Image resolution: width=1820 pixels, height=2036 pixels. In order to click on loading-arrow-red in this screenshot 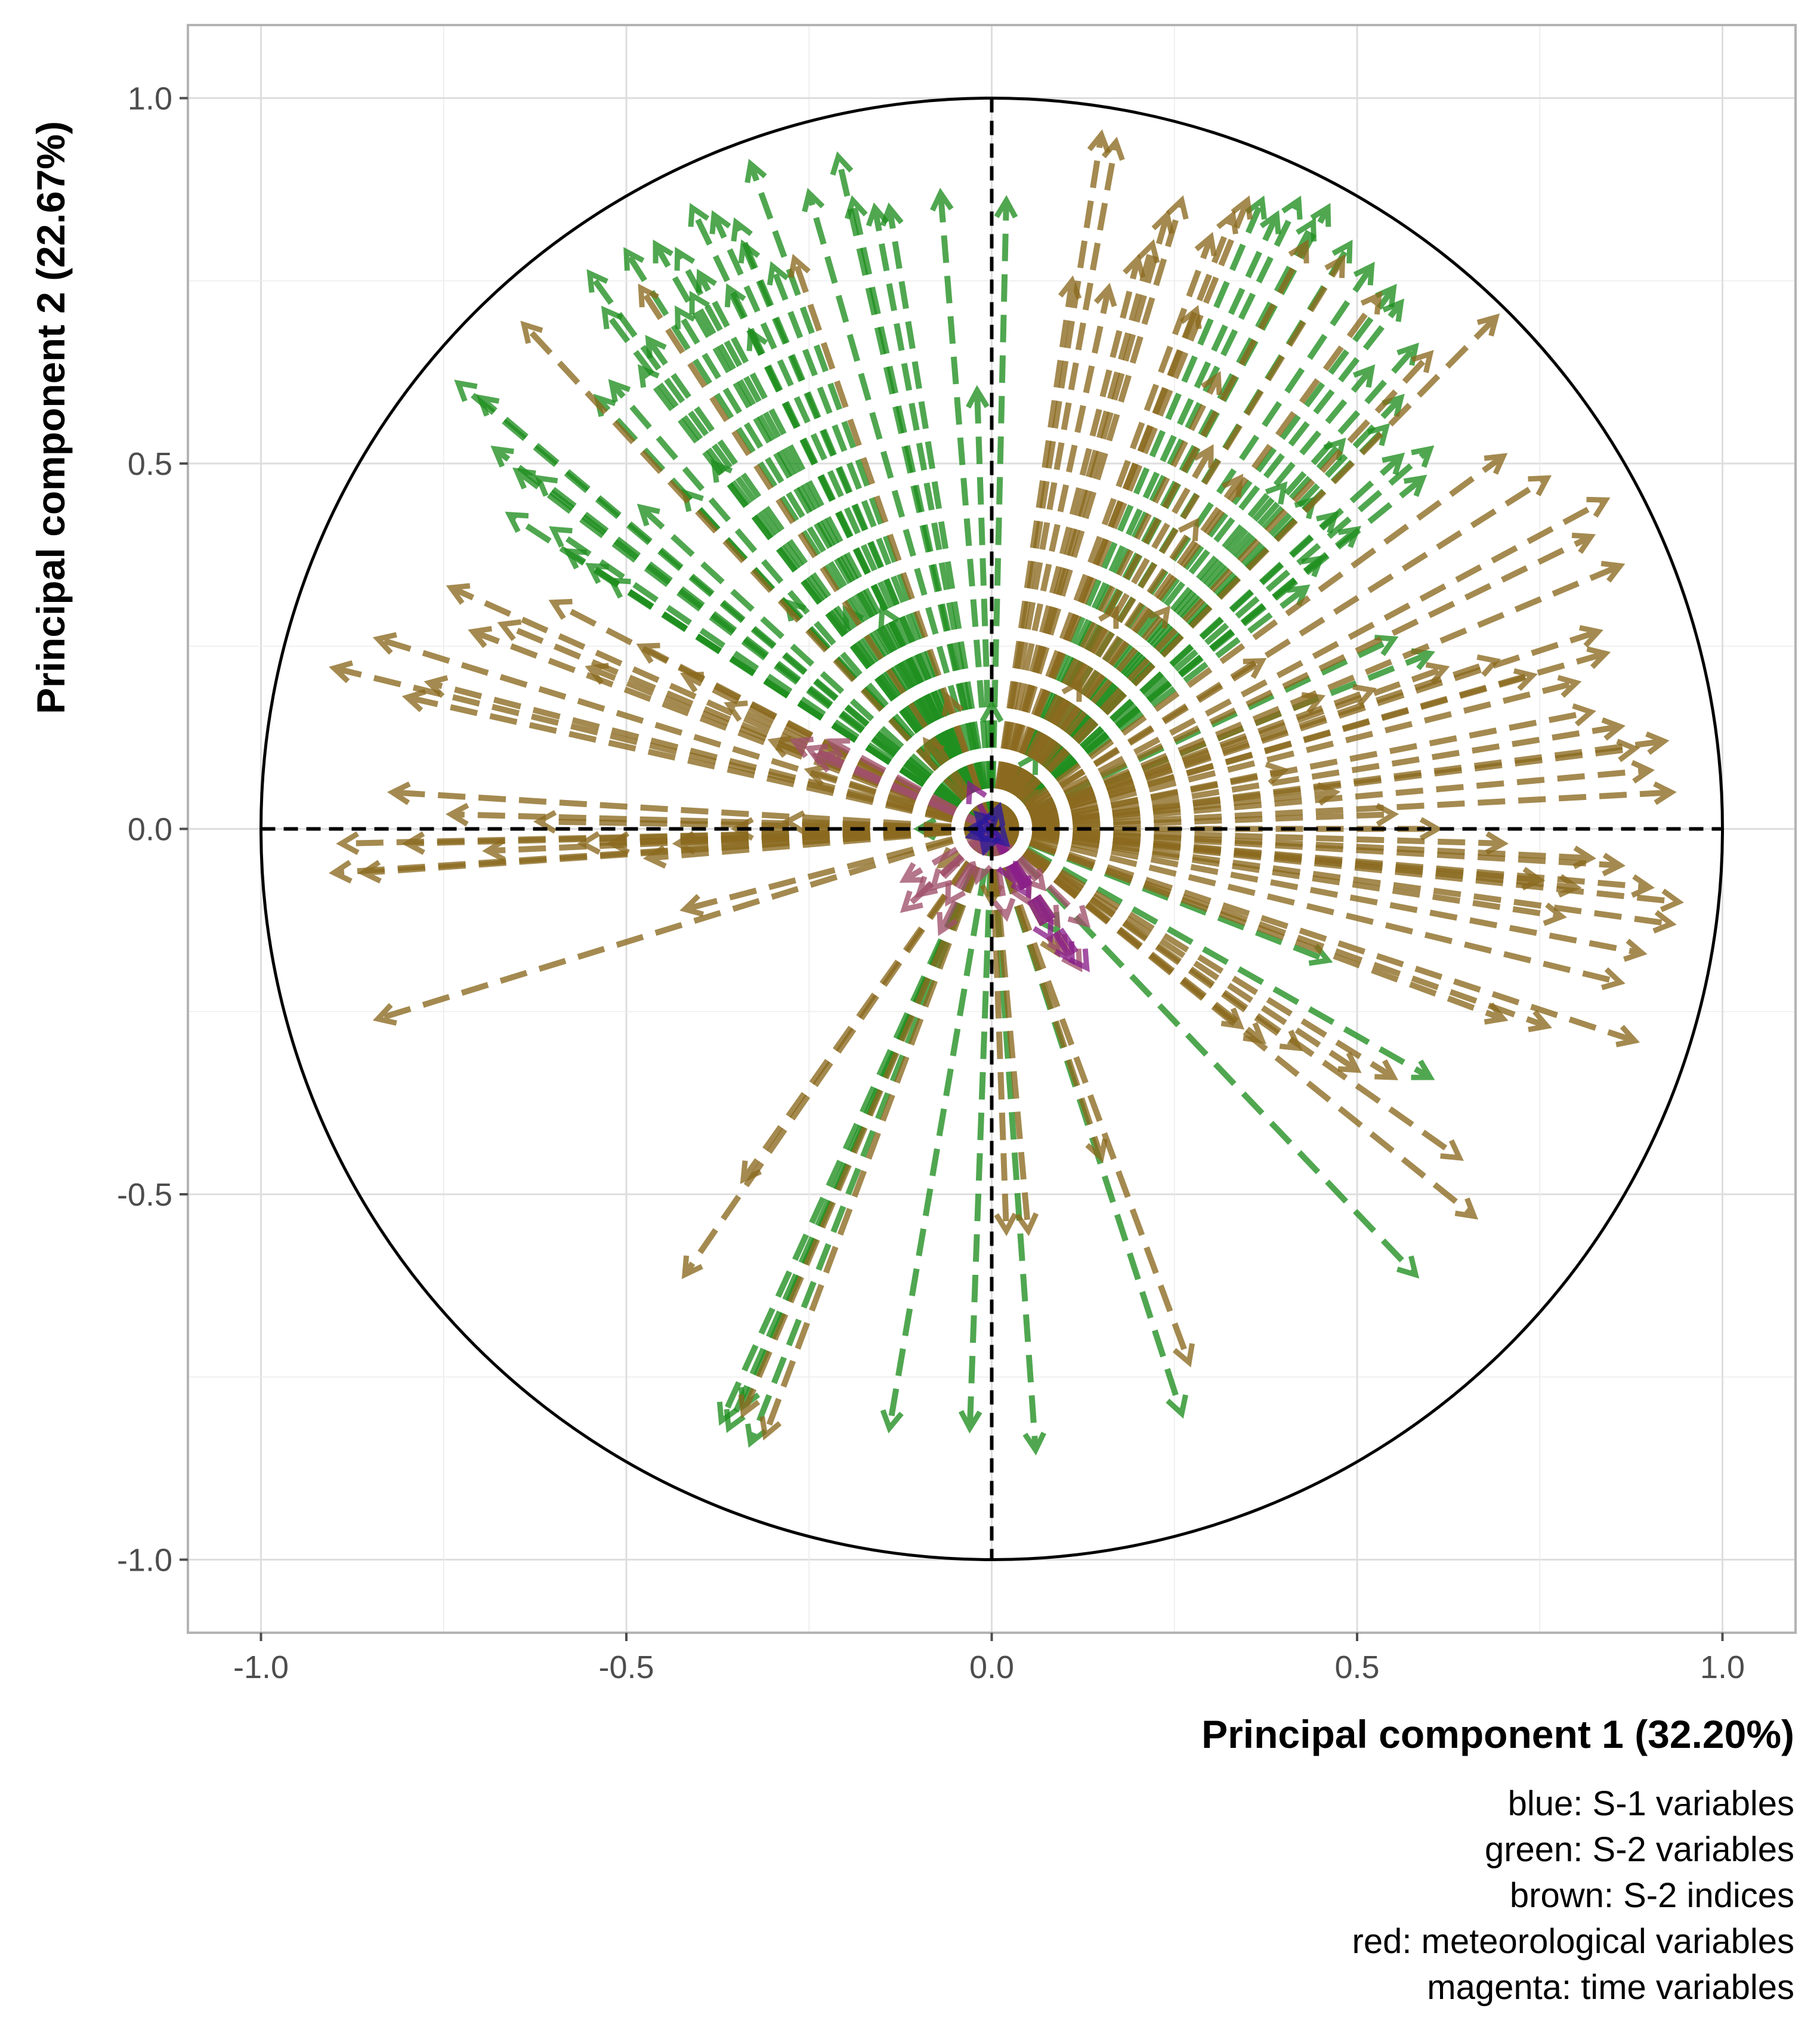, I will do `click(947, 870)`.